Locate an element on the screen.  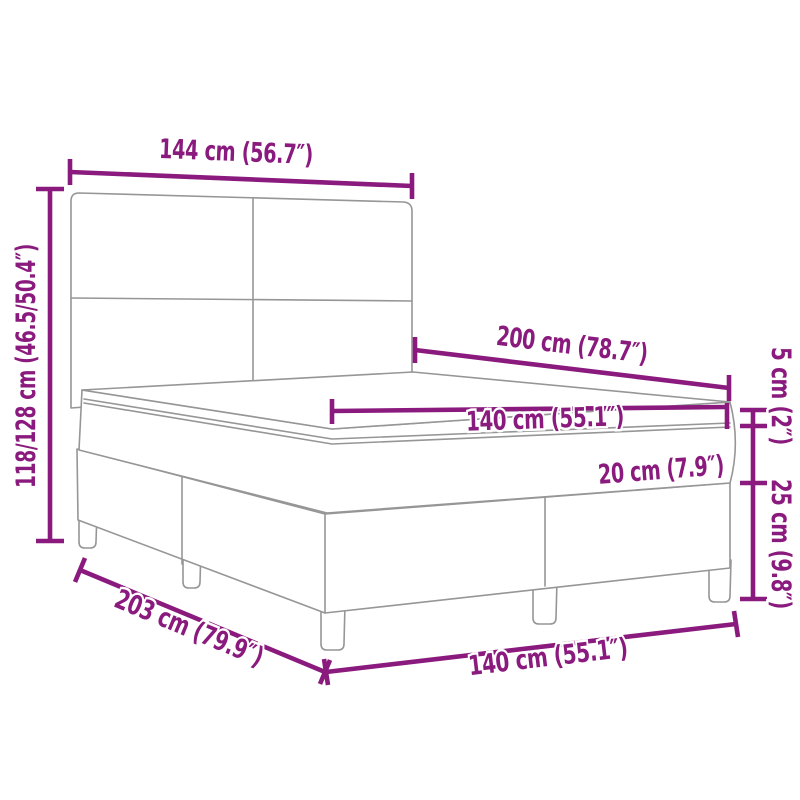
dim-base-width-label: 140 cm (55.1″) is located at coordinates (548, 657).